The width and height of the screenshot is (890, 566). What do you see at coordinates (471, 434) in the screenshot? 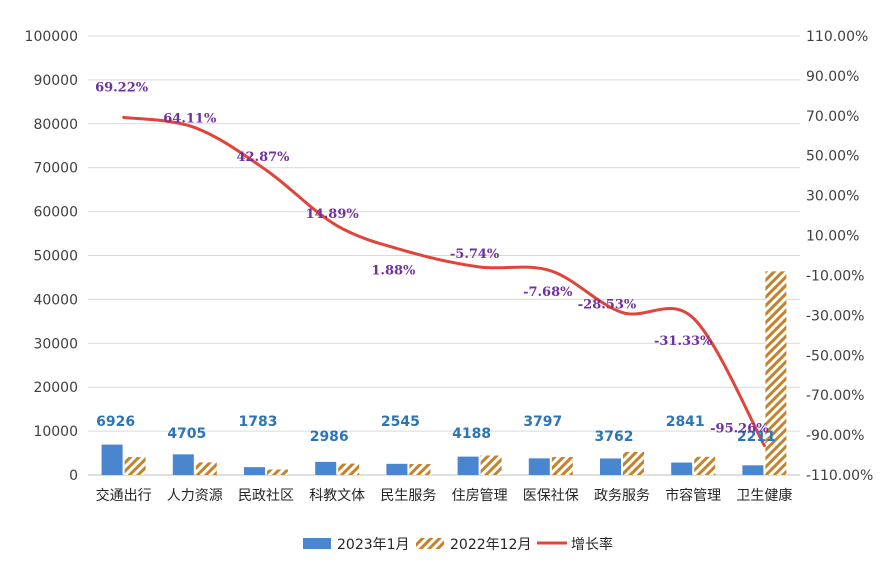
I see `value-label-2023-jan: 4188` at bounding box center [471, 434].